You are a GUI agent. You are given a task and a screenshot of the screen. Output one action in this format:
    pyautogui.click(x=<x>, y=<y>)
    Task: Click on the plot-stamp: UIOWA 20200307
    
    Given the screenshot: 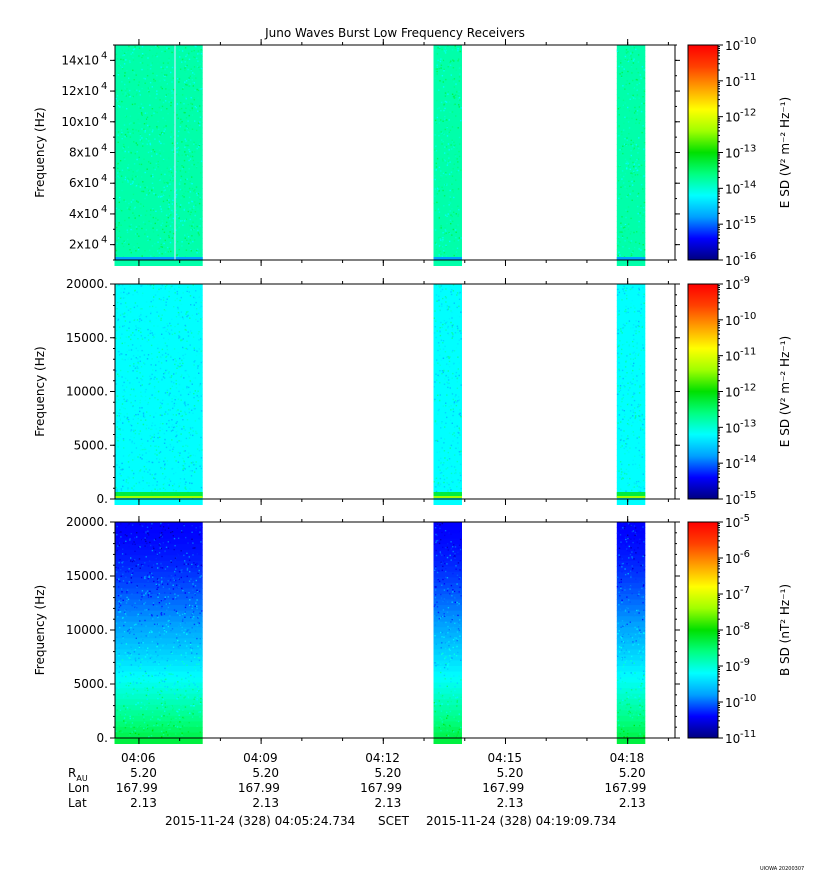 What is the action you would take?
    pyautogui.click(x=782, y=869)
    